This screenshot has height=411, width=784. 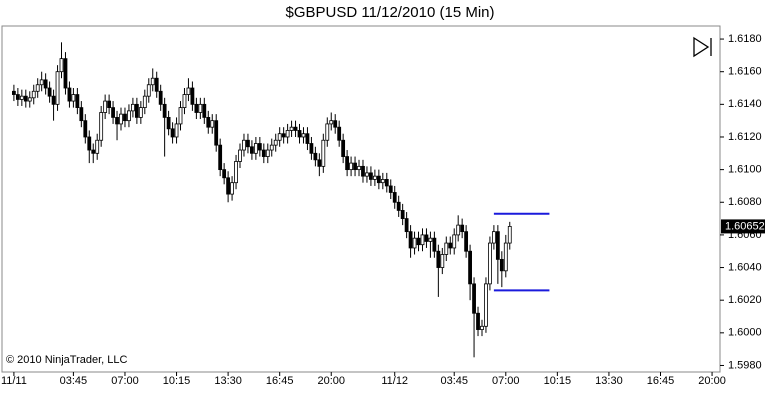 I want to click on y-tick-label: 1.6000, so click(x=745, y=333).